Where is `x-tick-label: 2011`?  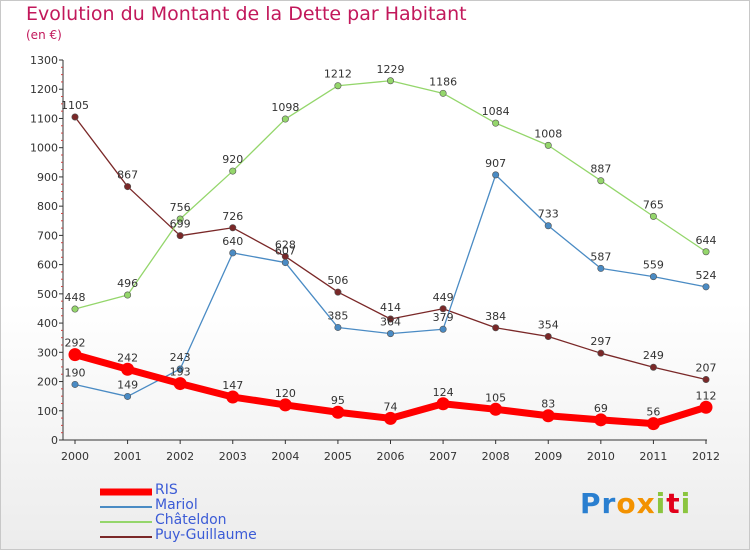
x-tick-label: 2011 is located at coordinates (653, 456).